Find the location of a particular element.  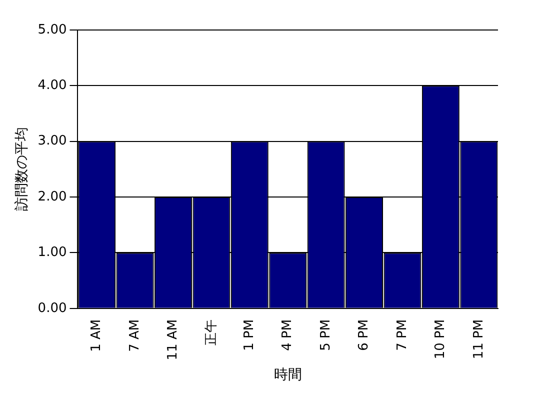

x-tick-label: 正午 is located at coordinates (211, 332).